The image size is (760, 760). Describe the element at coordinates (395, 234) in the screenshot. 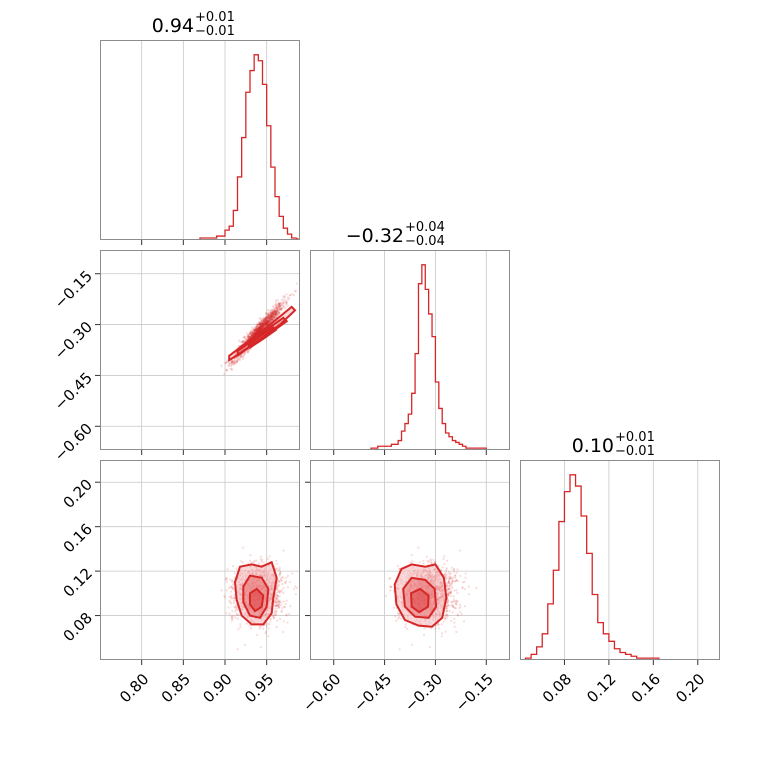

I see `param-title-1: −0.32 +0.04−0.04` at that location.